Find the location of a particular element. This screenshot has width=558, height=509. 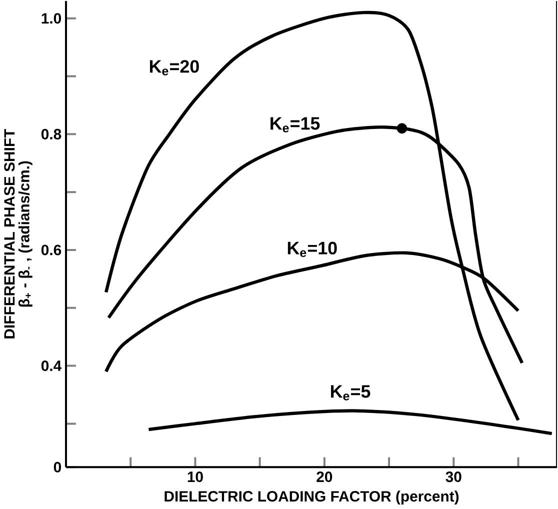

series-label: K$_{e}$=5 is located at coordinates (350, 393).